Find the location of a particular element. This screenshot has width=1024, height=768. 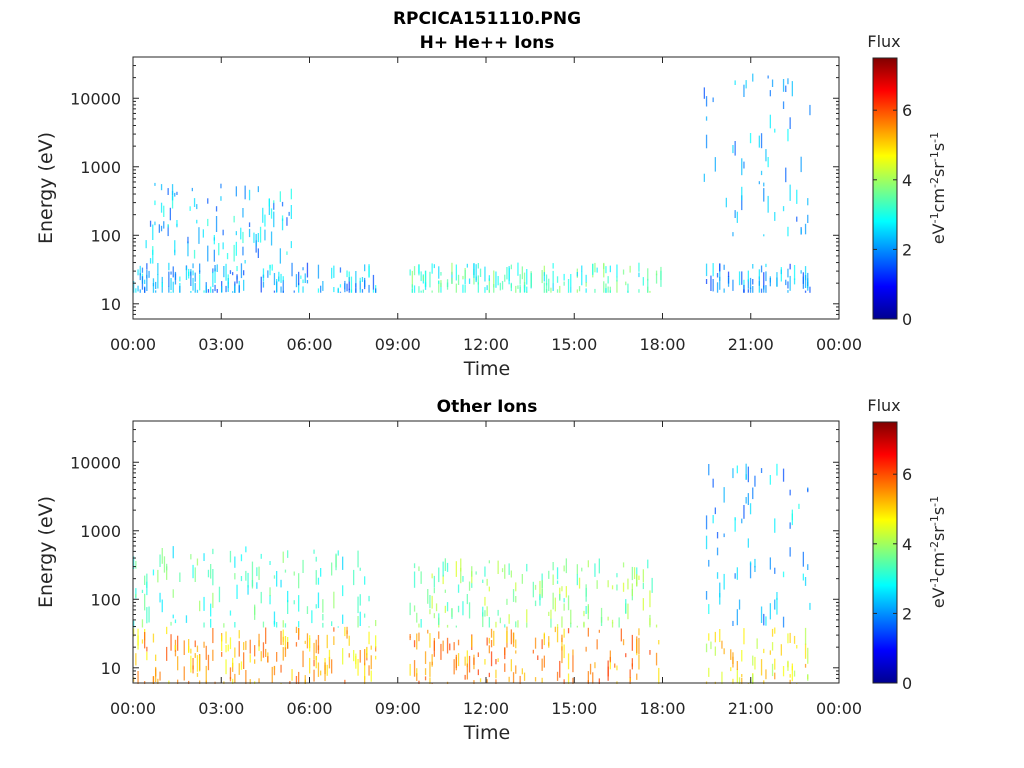

x-tick-label: 03:00 is located at coordinates (221, 708).